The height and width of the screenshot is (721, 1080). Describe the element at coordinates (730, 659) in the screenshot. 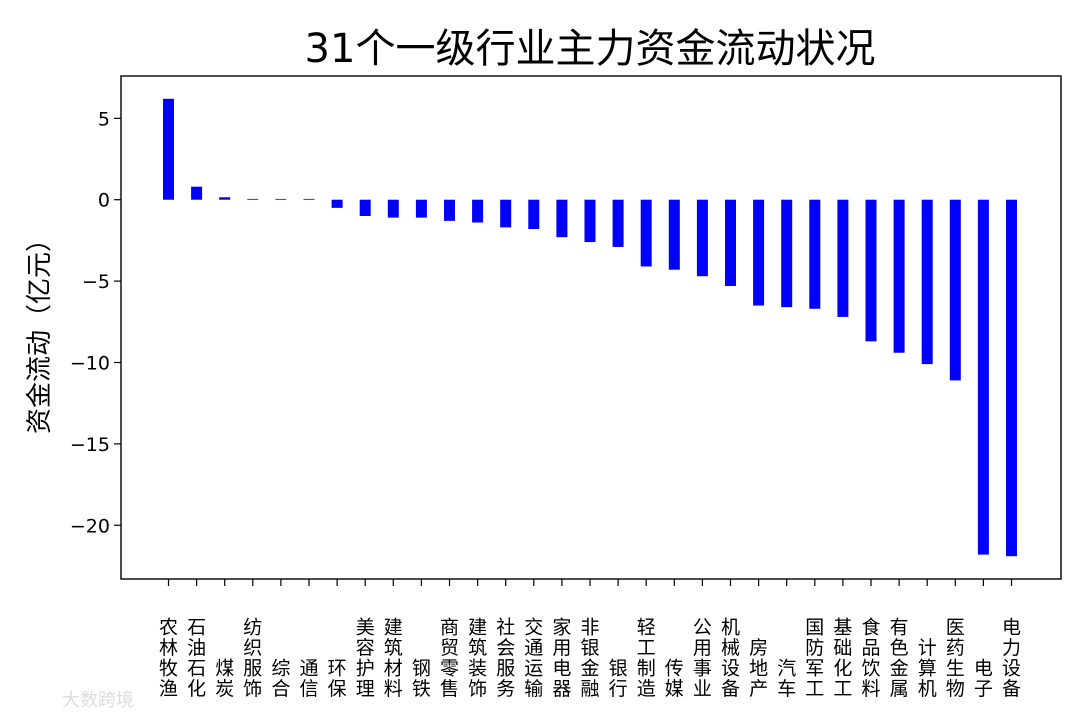

I see `x-tick-label: 机械设备` at that location.